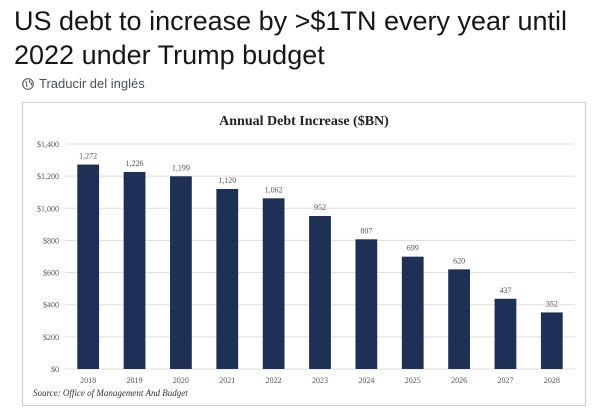 This screenshot has height=413, width=600. I want to click on y-tick-label: $600, so click(51, 273).